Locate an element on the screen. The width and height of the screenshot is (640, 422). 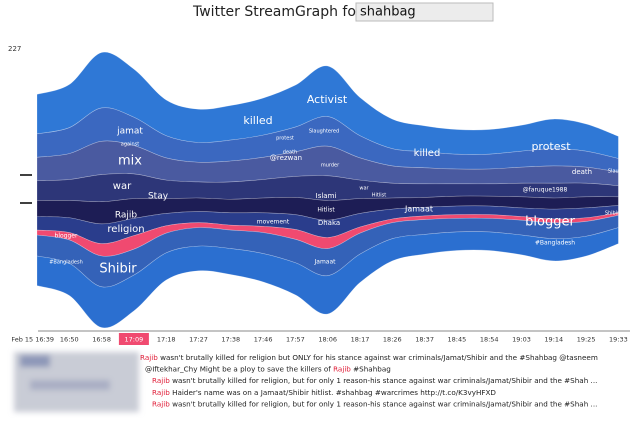
stream-label: Activist is located at coordinates (327, 99).